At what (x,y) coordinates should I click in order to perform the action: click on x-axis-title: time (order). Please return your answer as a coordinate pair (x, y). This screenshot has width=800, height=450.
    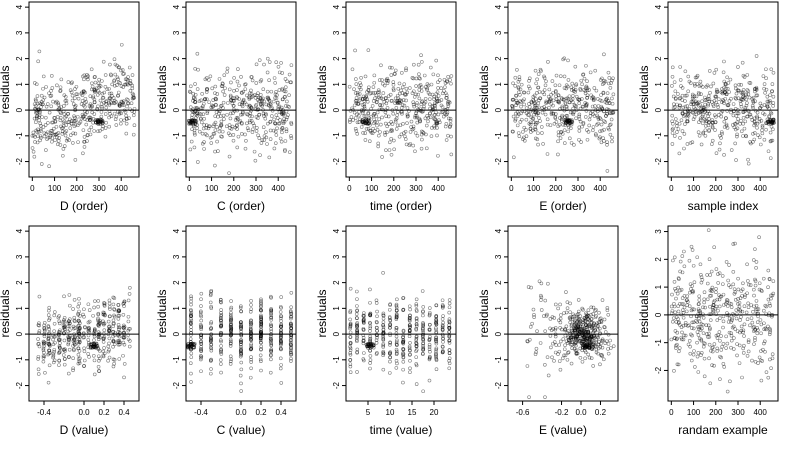
    Looking at the image, I should click on (401, 206).